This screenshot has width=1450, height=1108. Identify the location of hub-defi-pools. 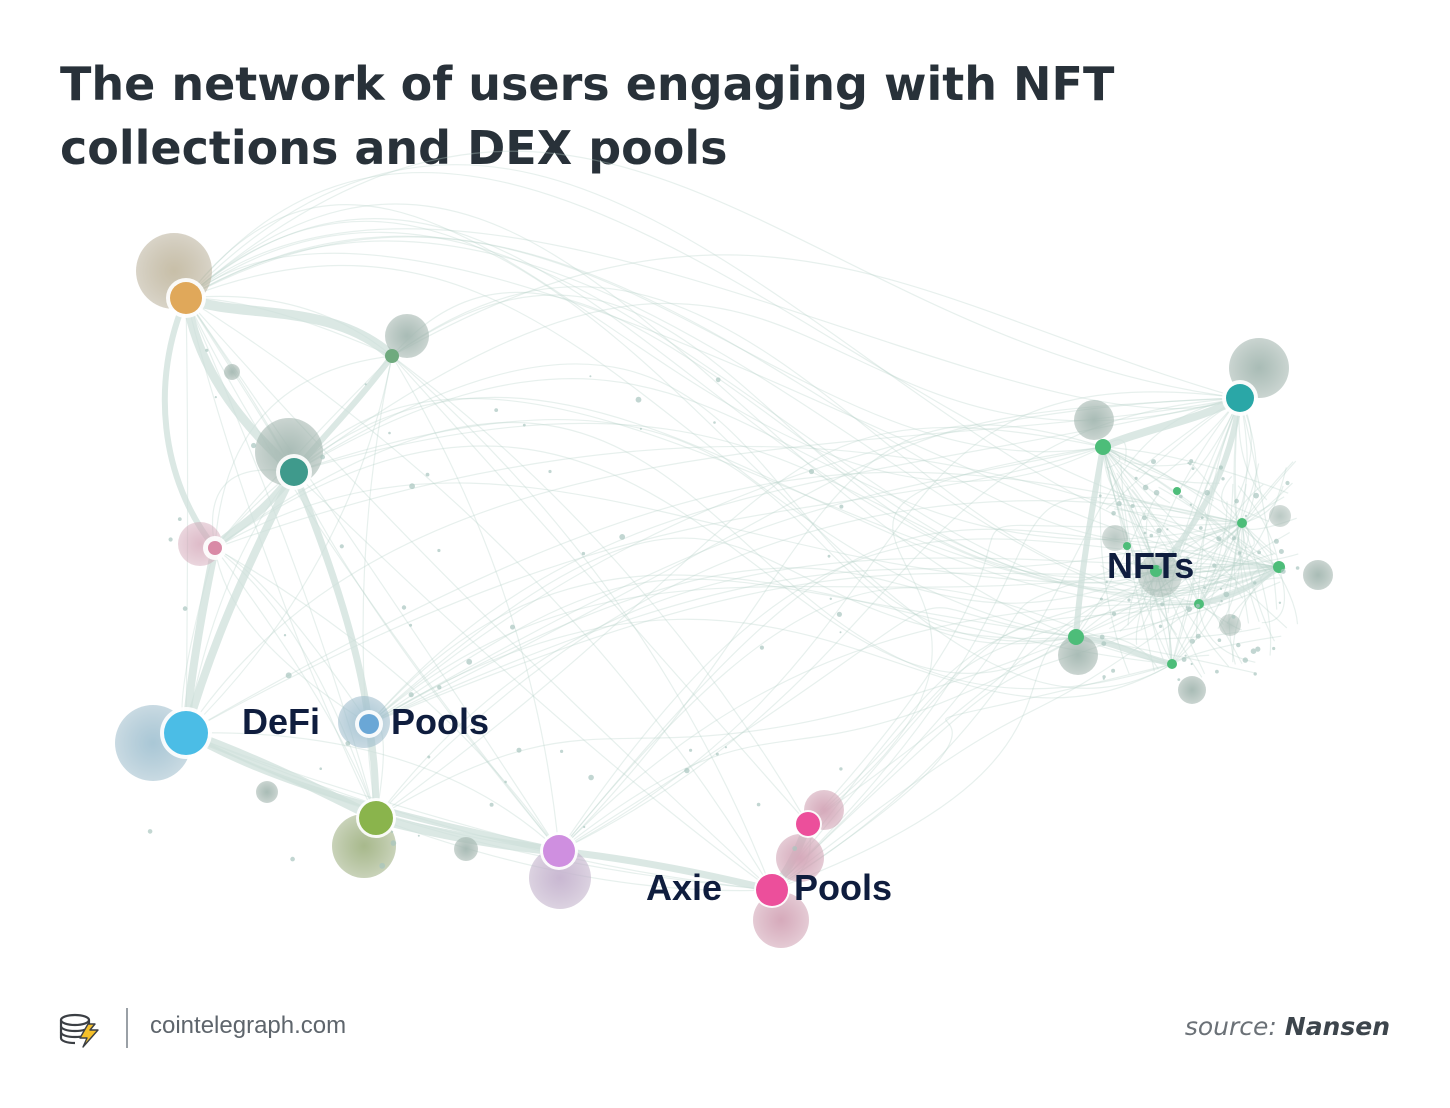
(369, 724).